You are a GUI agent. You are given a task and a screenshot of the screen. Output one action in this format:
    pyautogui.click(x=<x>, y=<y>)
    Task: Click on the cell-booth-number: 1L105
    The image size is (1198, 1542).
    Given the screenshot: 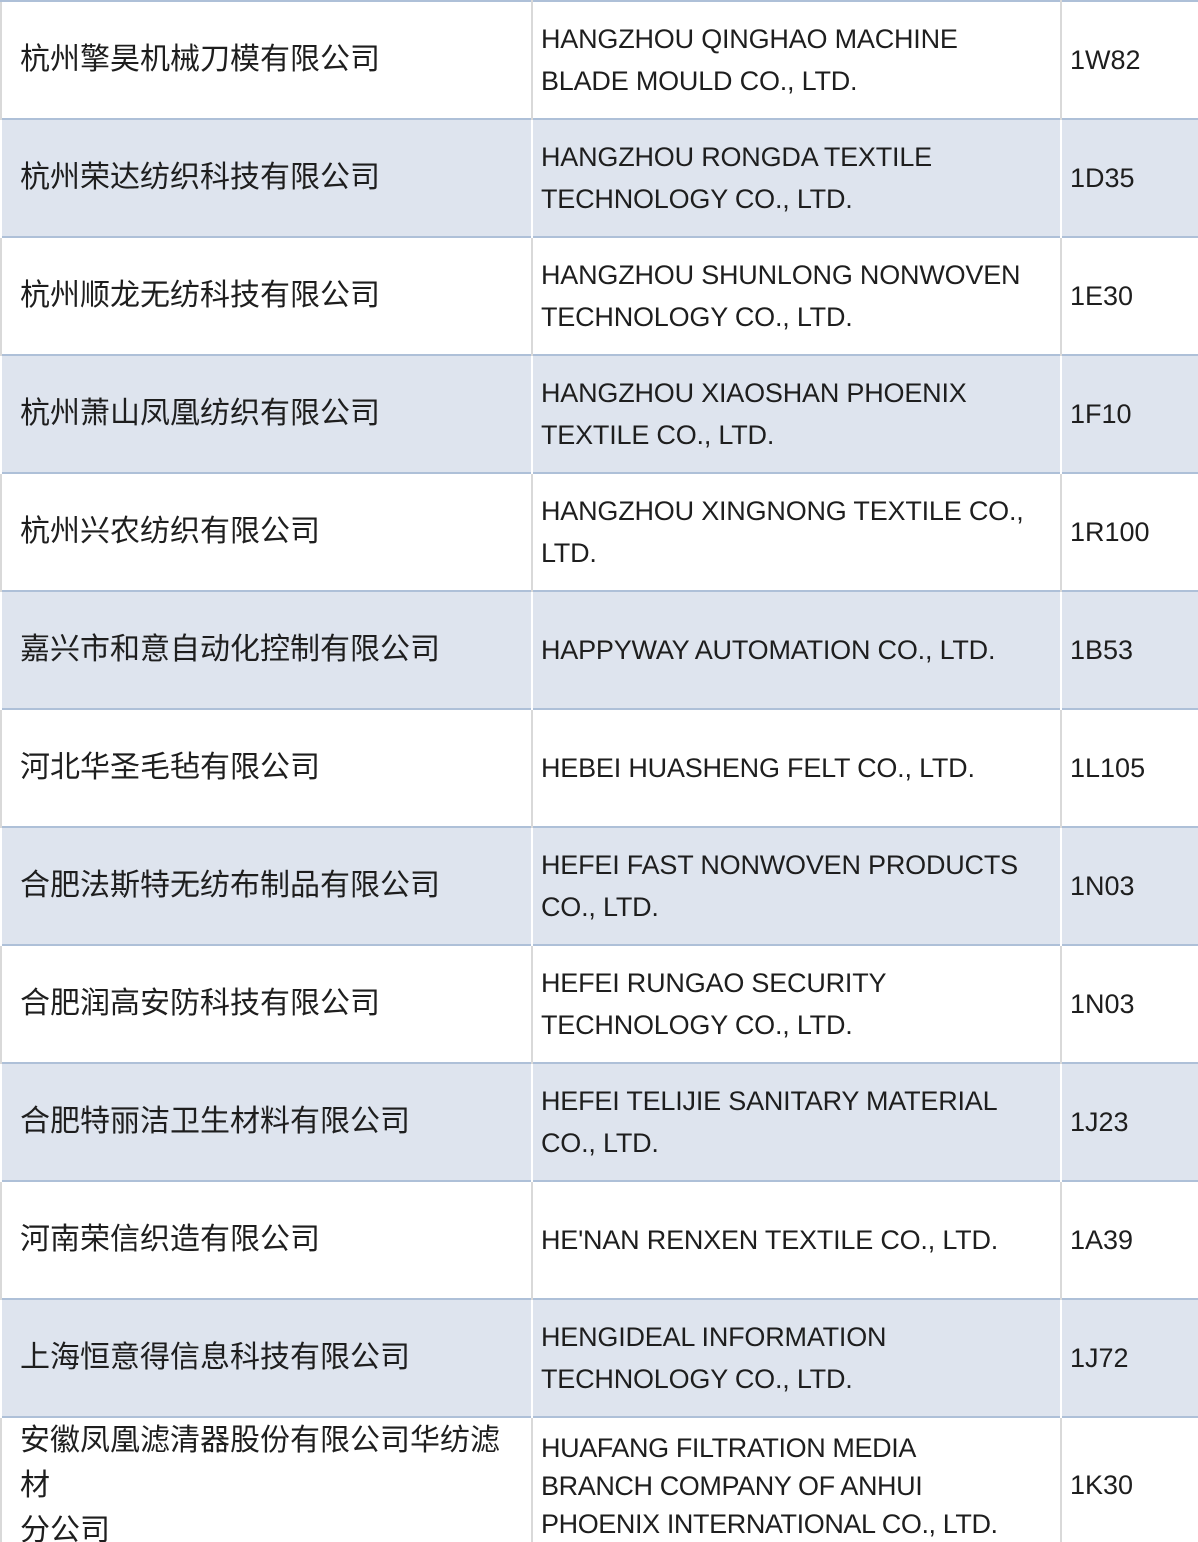 What is the action you would take?
    pyautogui.click(x=1129, y=767)
    